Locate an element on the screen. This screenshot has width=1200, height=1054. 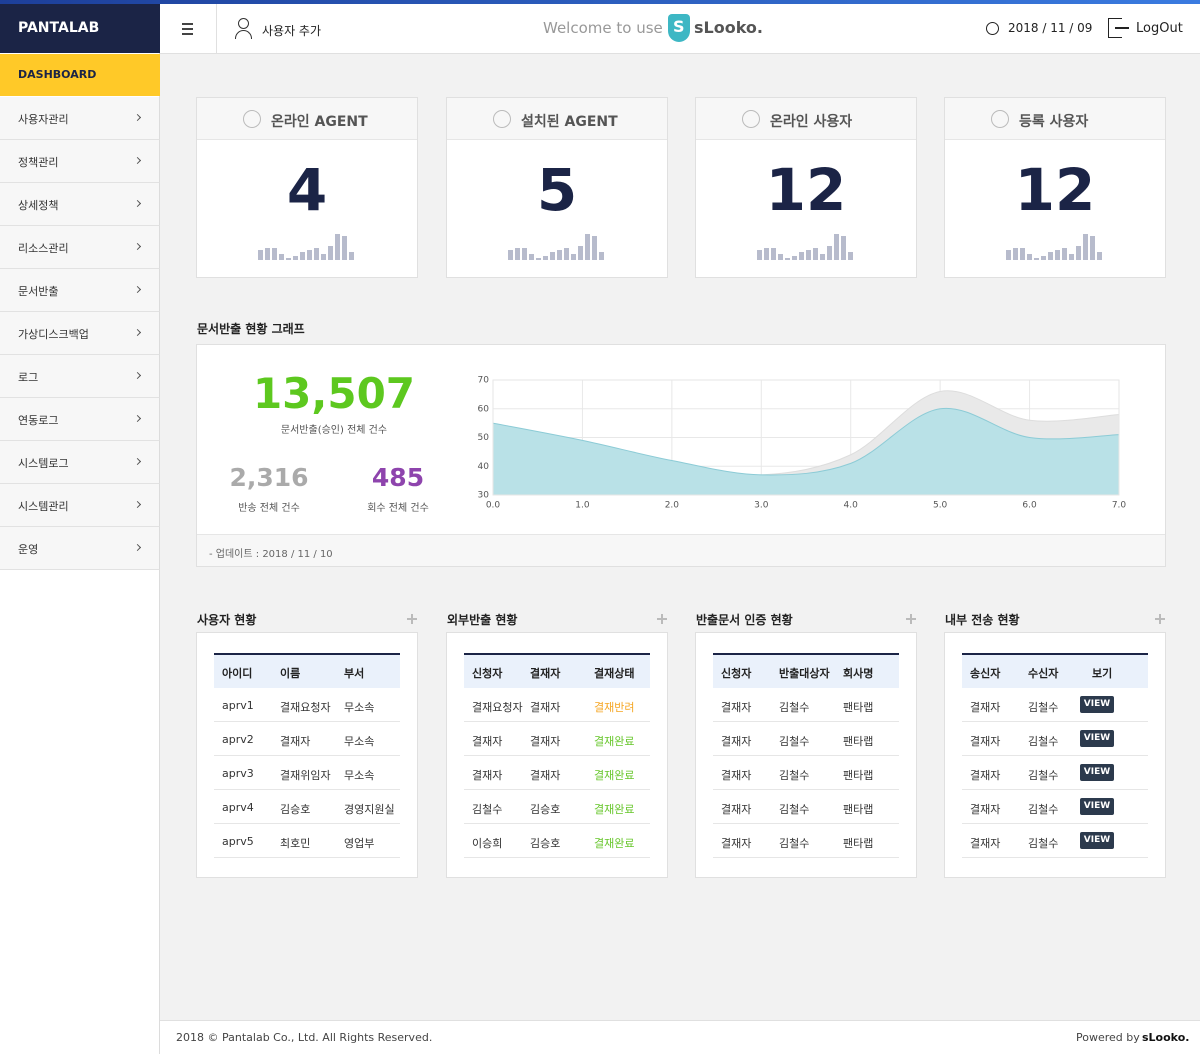
menu-item: 문서반출 is located at coordinates (80, 290).